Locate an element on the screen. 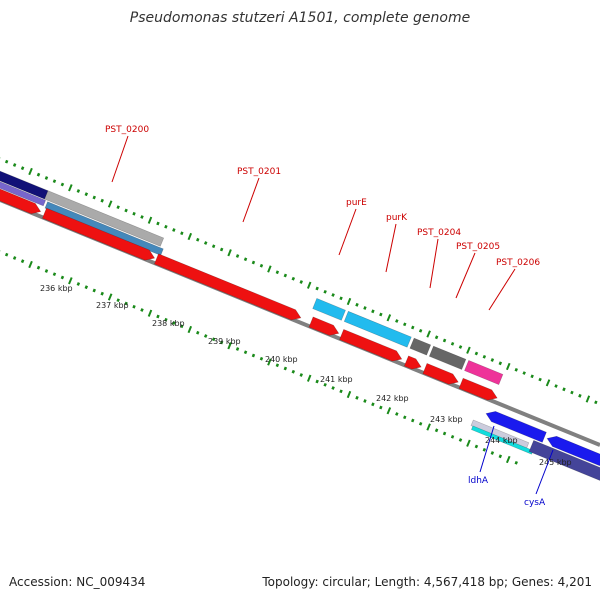 This screenshot has width=600, height=600. feature-steelblue is located at coordinates (104, 228).